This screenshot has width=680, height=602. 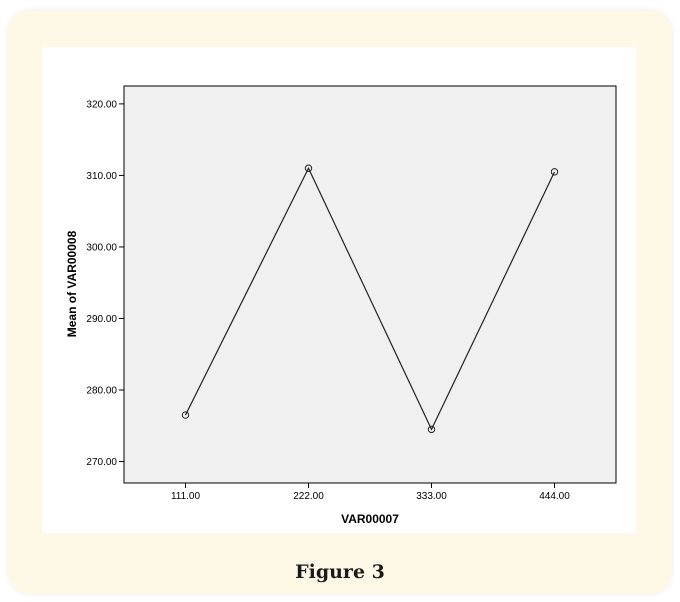 What do you see at coordinates (101, 391) in the screenshot?
I see `y-tick-label: 280.00` at bounding box center [101, 391].